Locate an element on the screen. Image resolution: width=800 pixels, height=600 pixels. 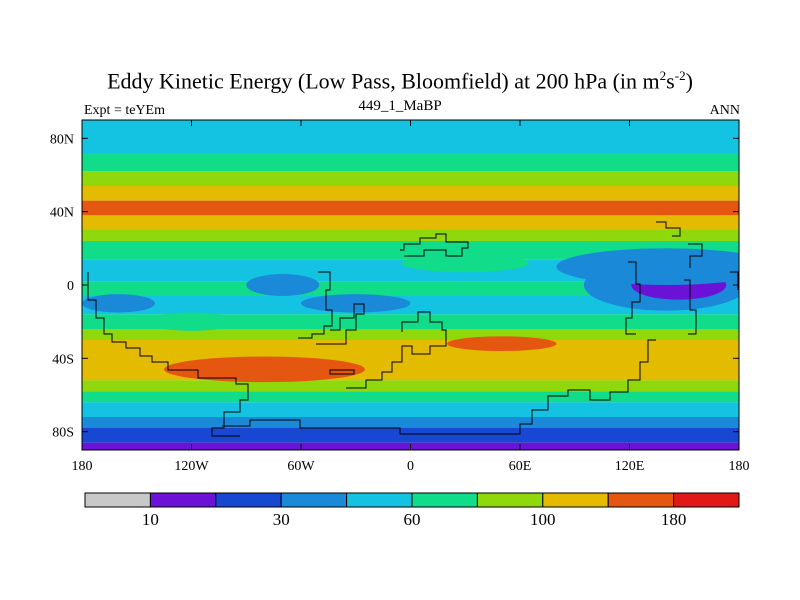
x-tick-label-2: 60W is located at coordinates (301, 466).